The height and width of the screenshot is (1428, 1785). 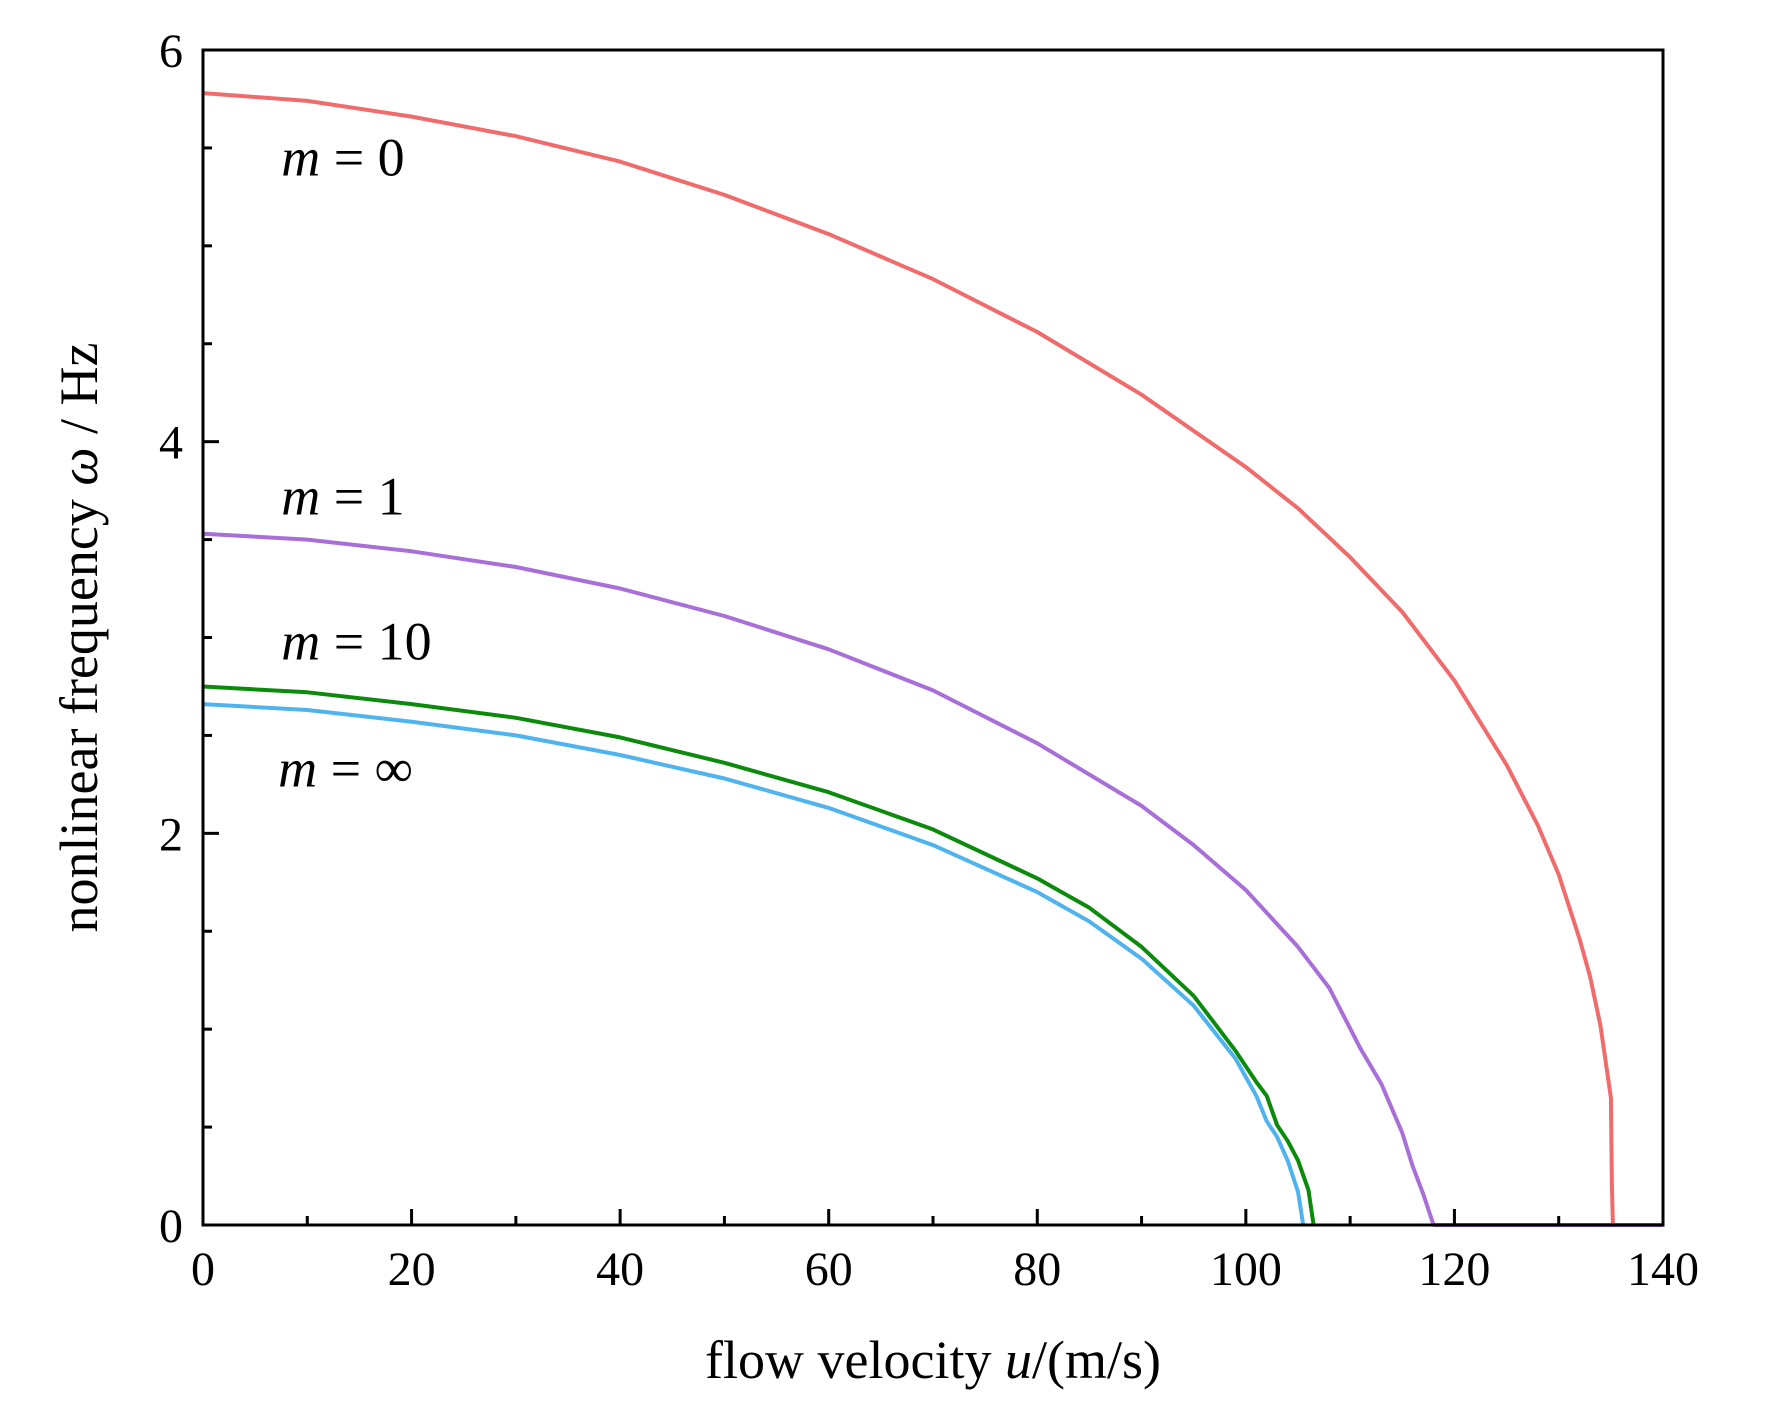 I want to click on x-tick-label: 120, so click(x=1454, y=1269).